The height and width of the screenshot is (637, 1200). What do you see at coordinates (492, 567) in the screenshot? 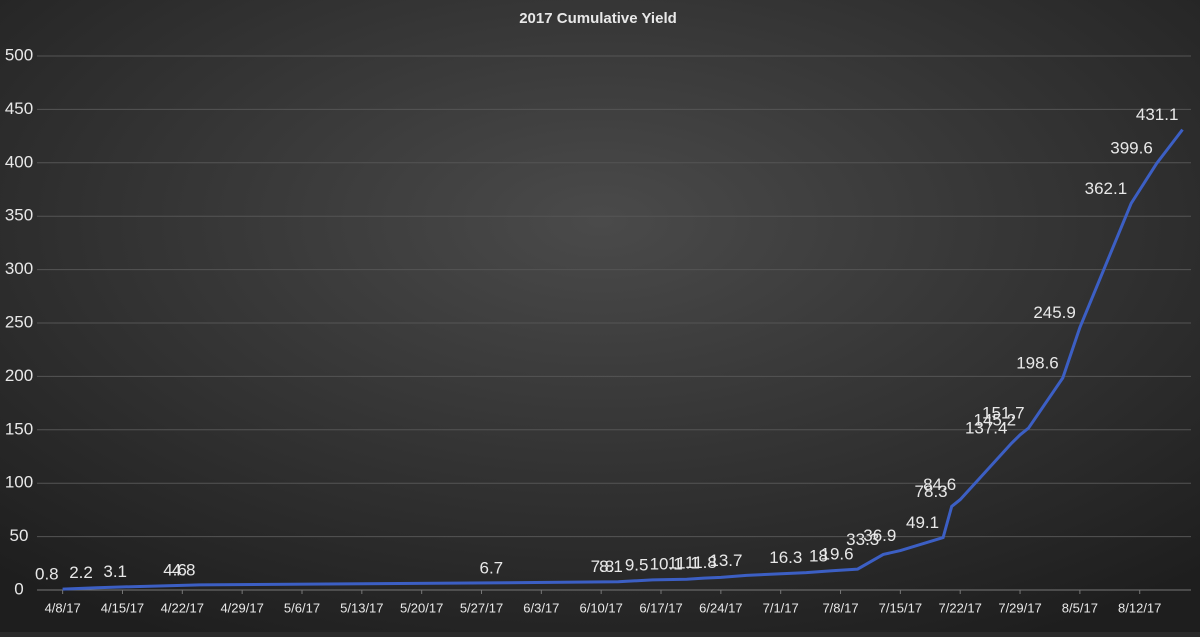
I see `data-label: 6.7` at bounding box center [492, 567].